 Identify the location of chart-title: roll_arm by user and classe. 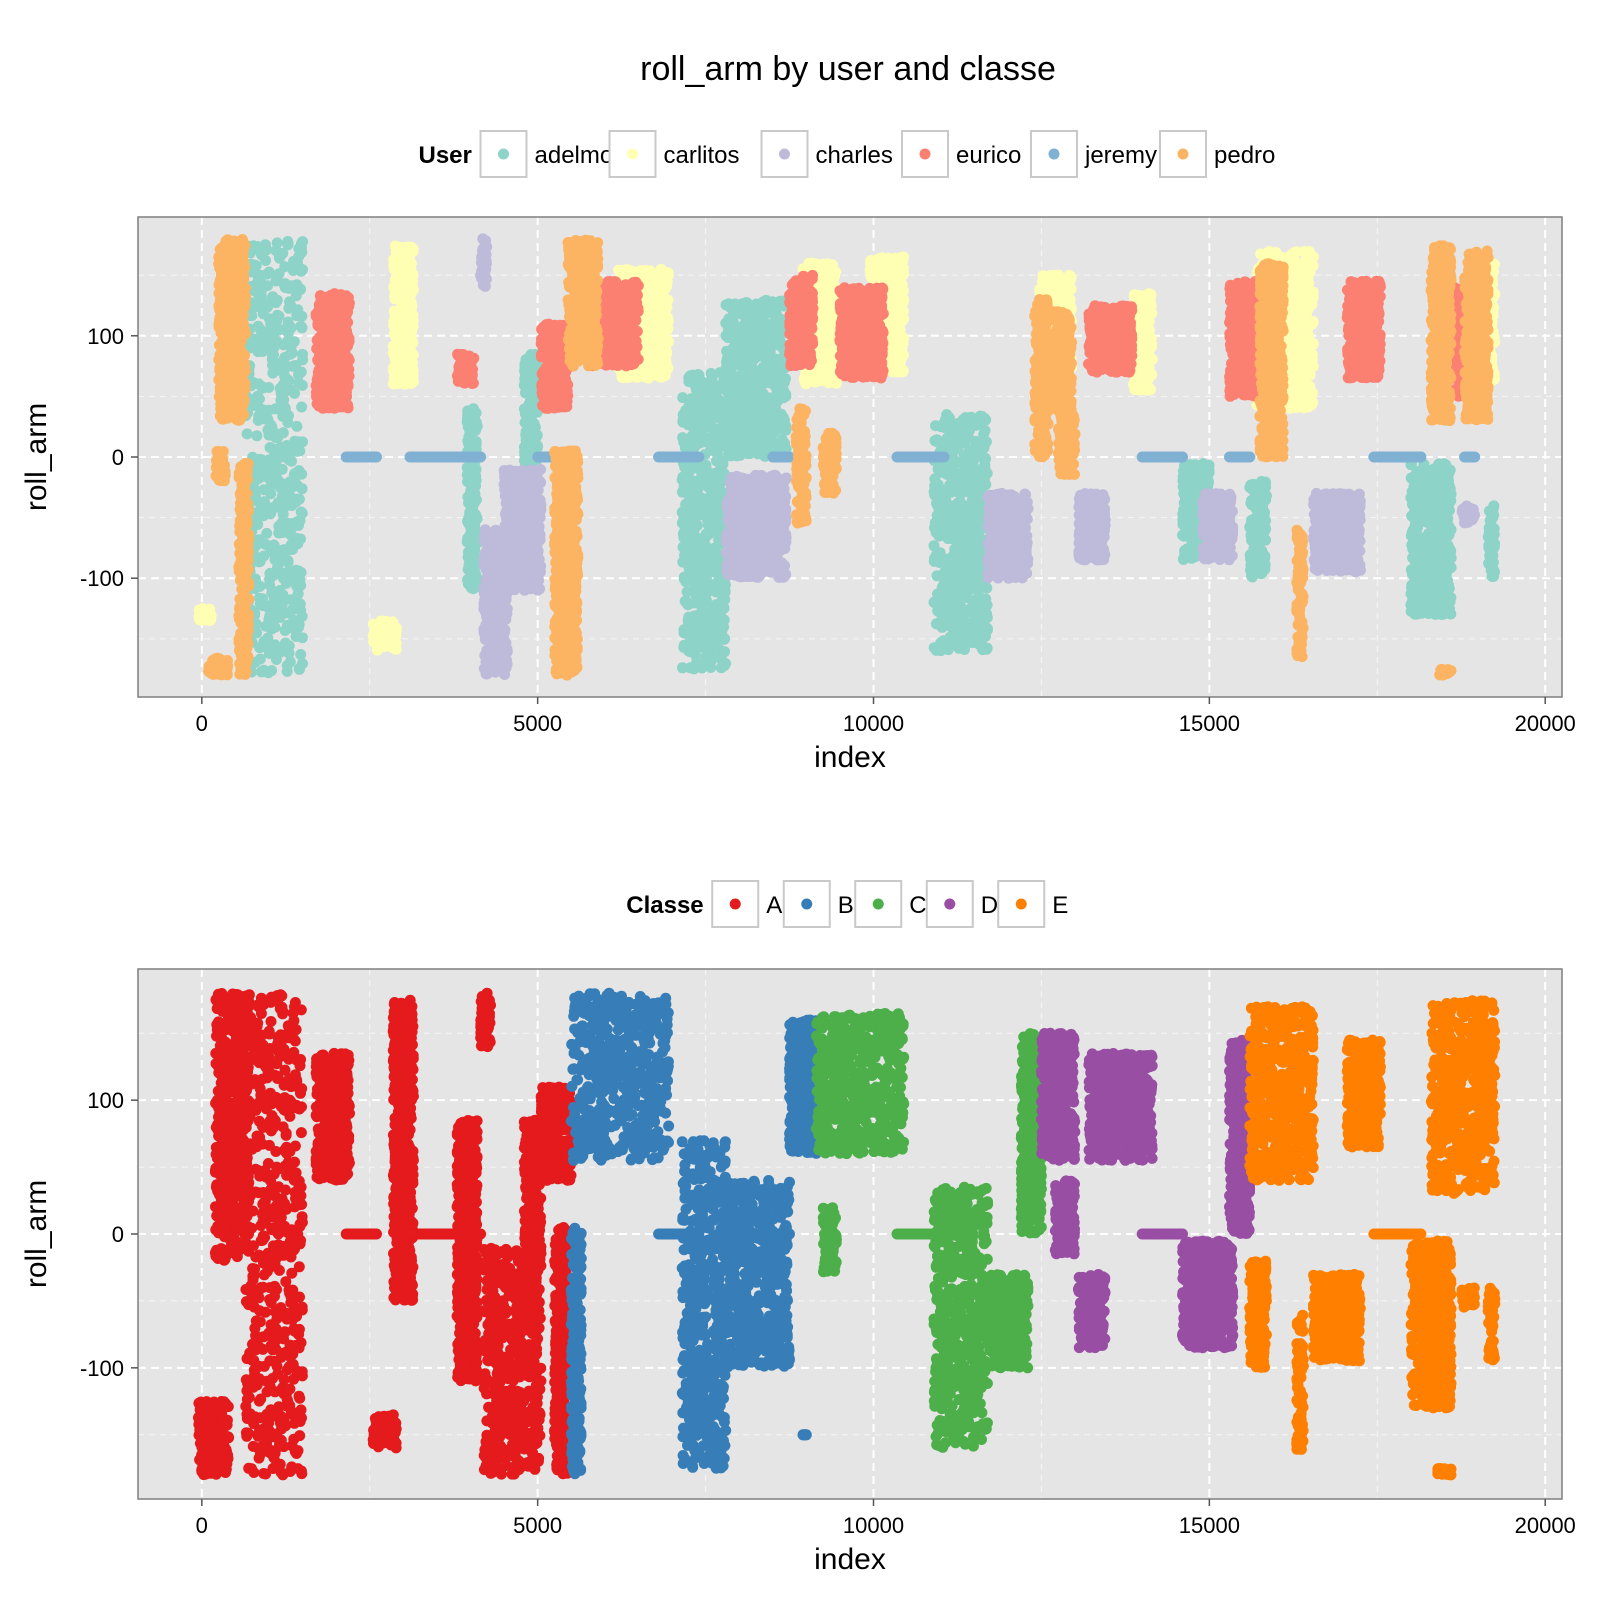
(848, 69).